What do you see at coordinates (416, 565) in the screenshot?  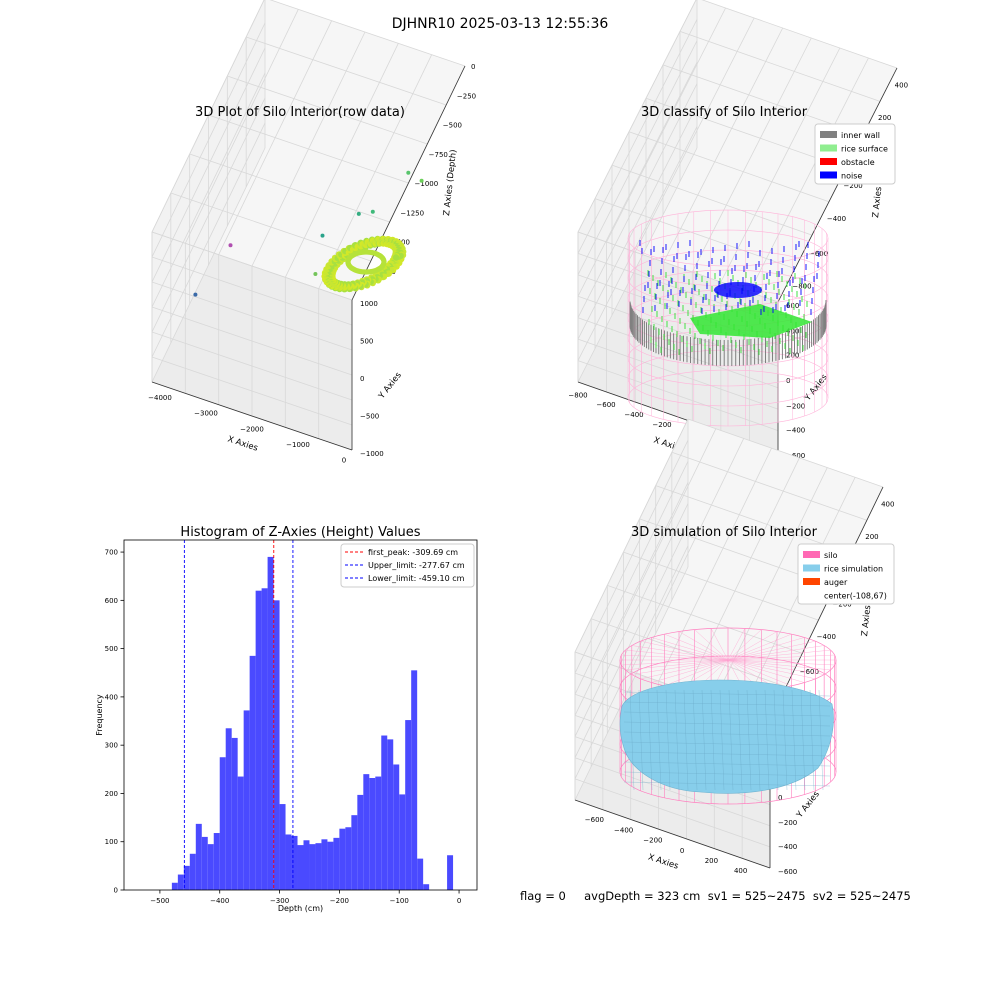 I see `legend-entry: Upper_limit: -277.67 cm` at bounding box center [416, 565].